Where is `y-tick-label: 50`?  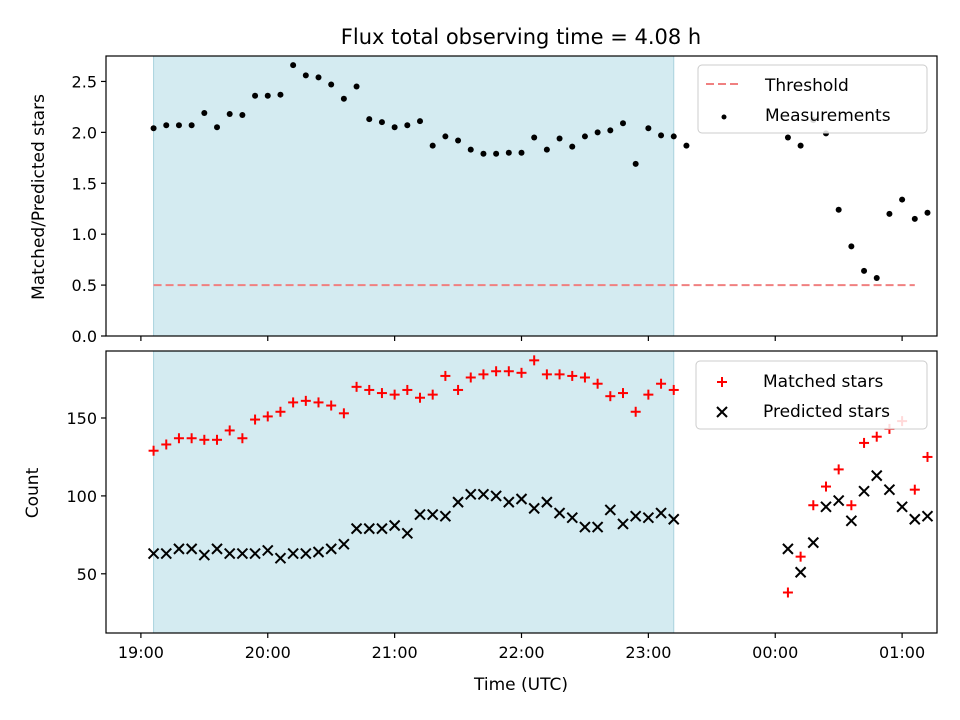 y-tick-label: 50 is located at coordinates (87, 574).